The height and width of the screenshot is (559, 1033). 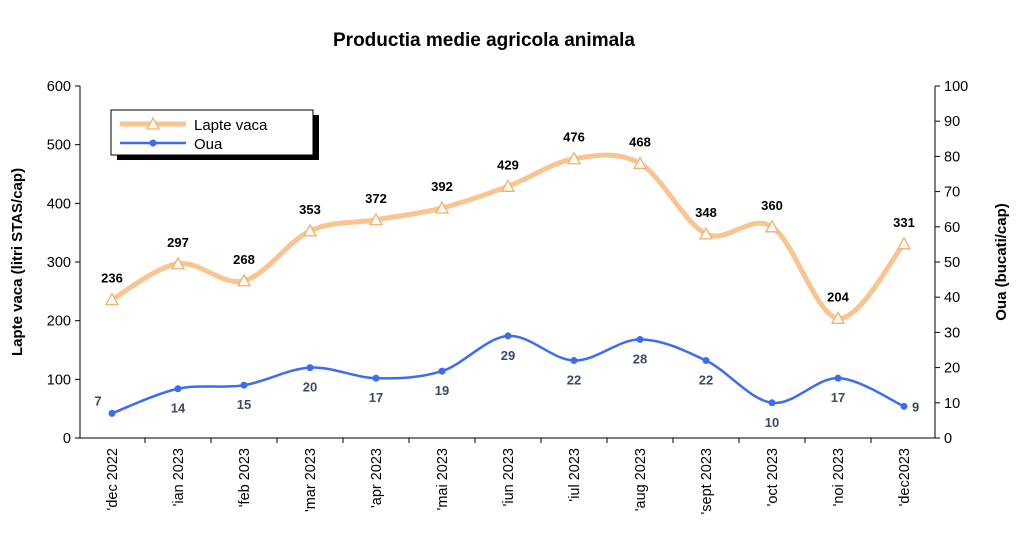 I want to click on y-right-tick-label: 60, so click(x=952, y=228).